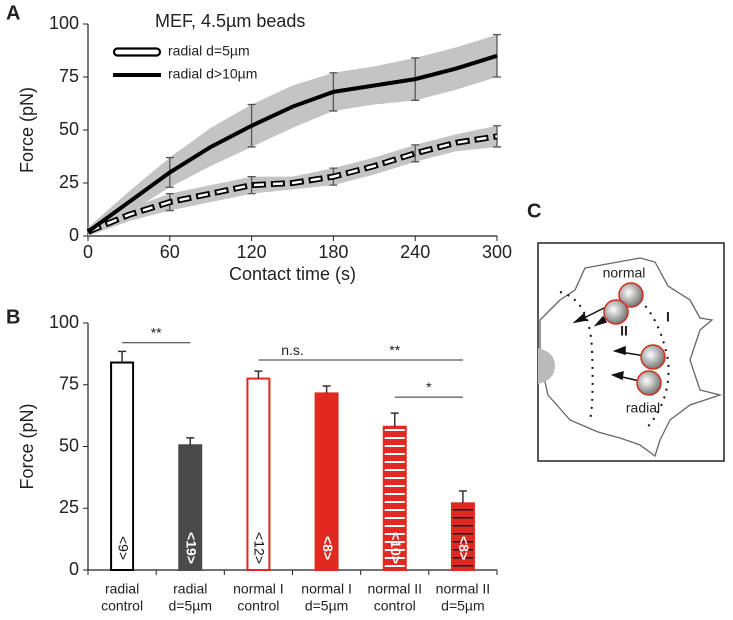 The width and height of the screenshot is (733, 620). Describe the element at coordinates (88, 252) in the screenshot. I see `x-tick-label: 0` at that location.